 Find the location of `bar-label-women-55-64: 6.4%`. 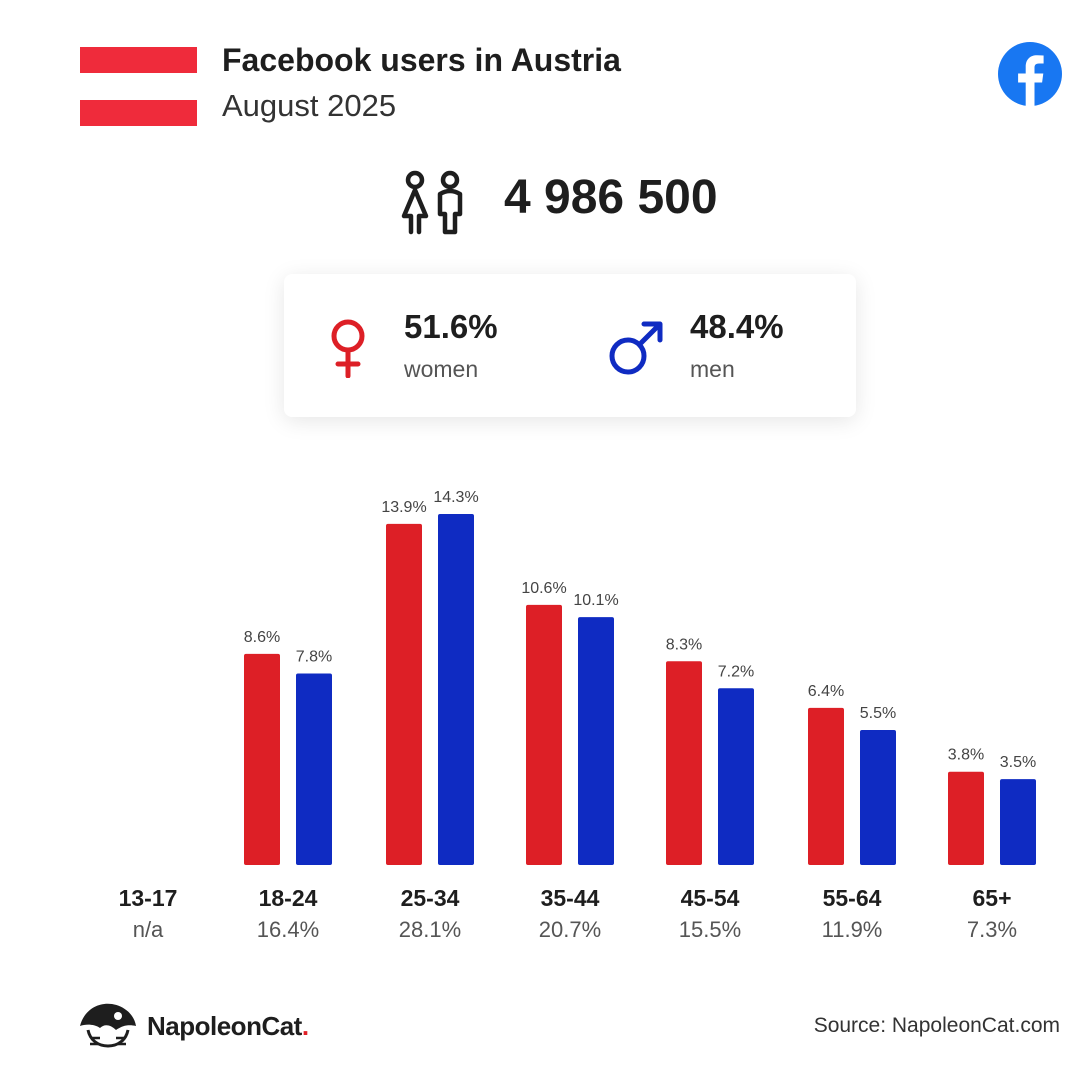

bar-label-women-55-64: 6.4% is located at coordinates (826, 691).